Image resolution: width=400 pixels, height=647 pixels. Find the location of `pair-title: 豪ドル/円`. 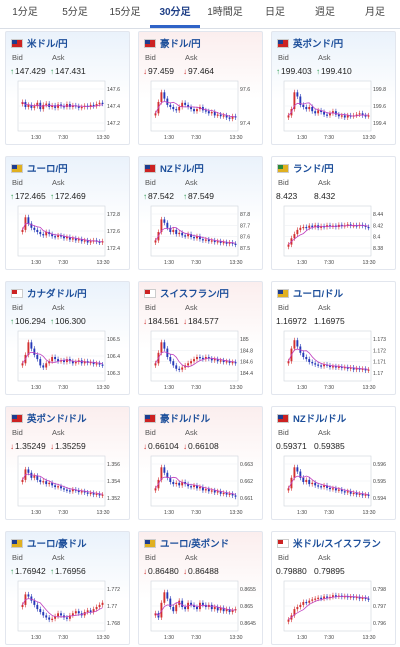

pair-title: 豪ドル/円 is located at coordinates (172, 43).